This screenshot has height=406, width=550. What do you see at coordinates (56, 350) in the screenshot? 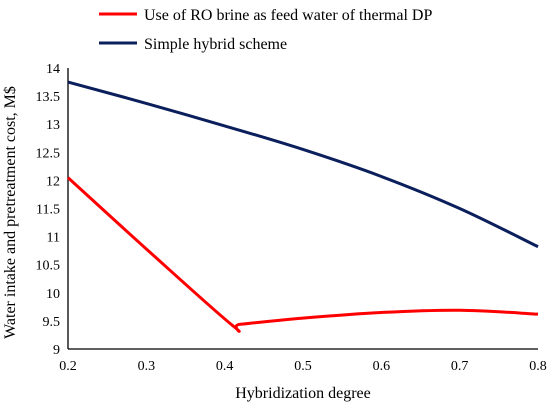
I see `y-tick-label: 9` at bounding box center [56, 350].